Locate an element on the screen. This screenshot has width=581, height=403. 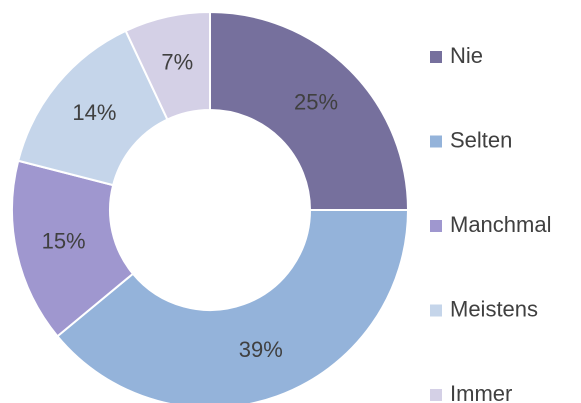
legend-label: Nie is located at coordinates (466, 55).